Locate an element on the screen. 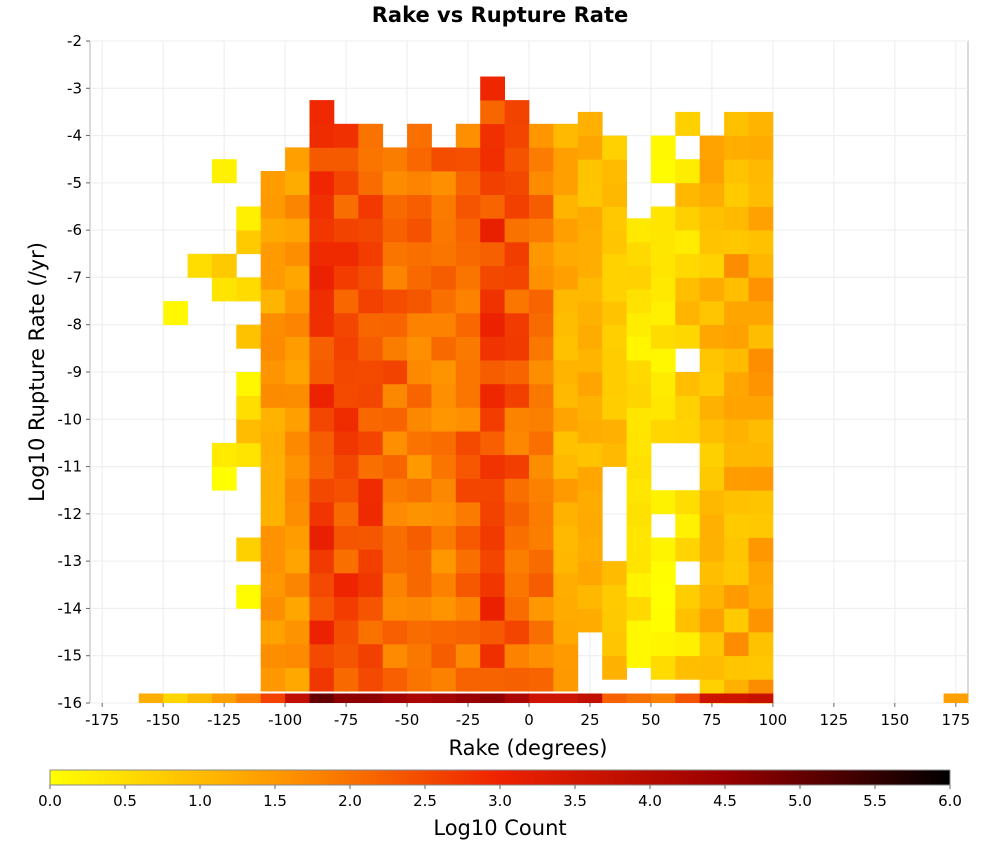 The height and width of the screenshot is (850, 1000). colorbar-tick-label: 2.0 is located at coordinates (350, 801).